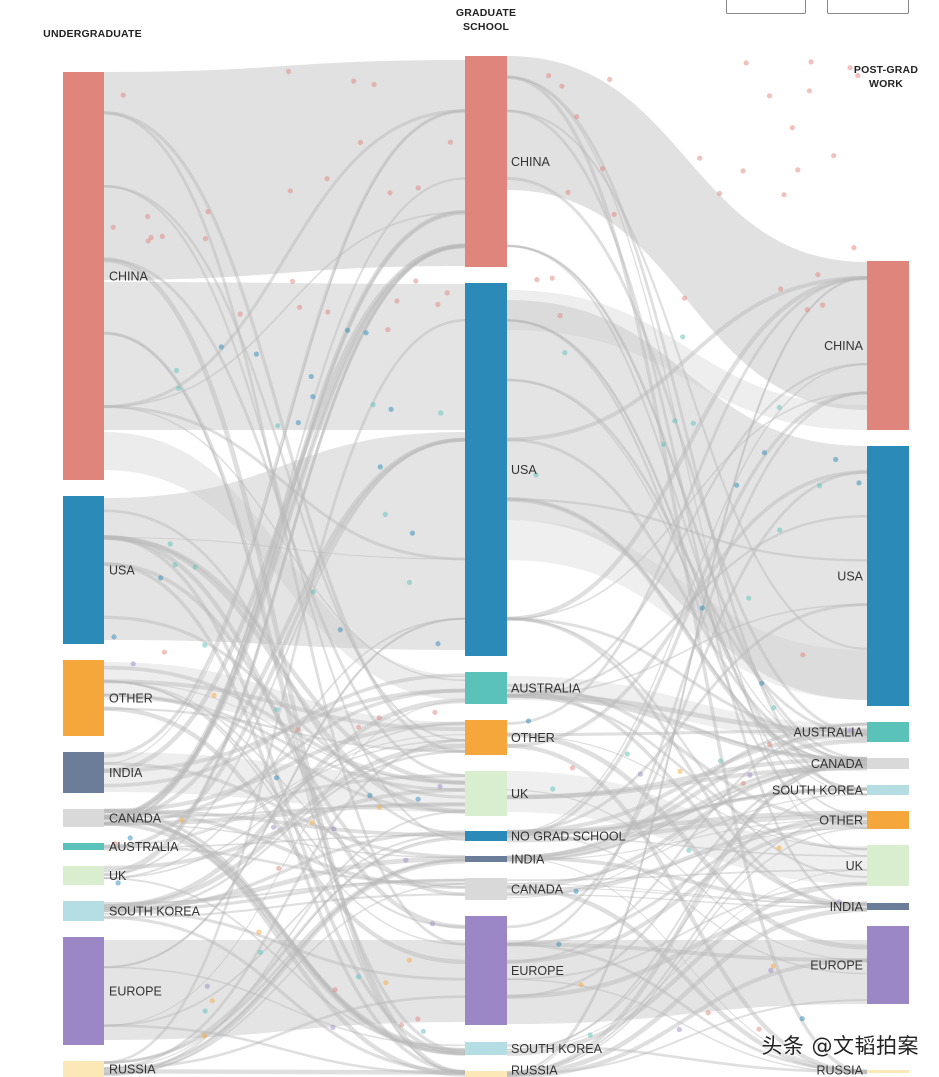  What do you see at coordinates (886, 77) in the screenshot?
I see `postgrad-title: POST-GRAD WORK` at bounding box center [886, 77].